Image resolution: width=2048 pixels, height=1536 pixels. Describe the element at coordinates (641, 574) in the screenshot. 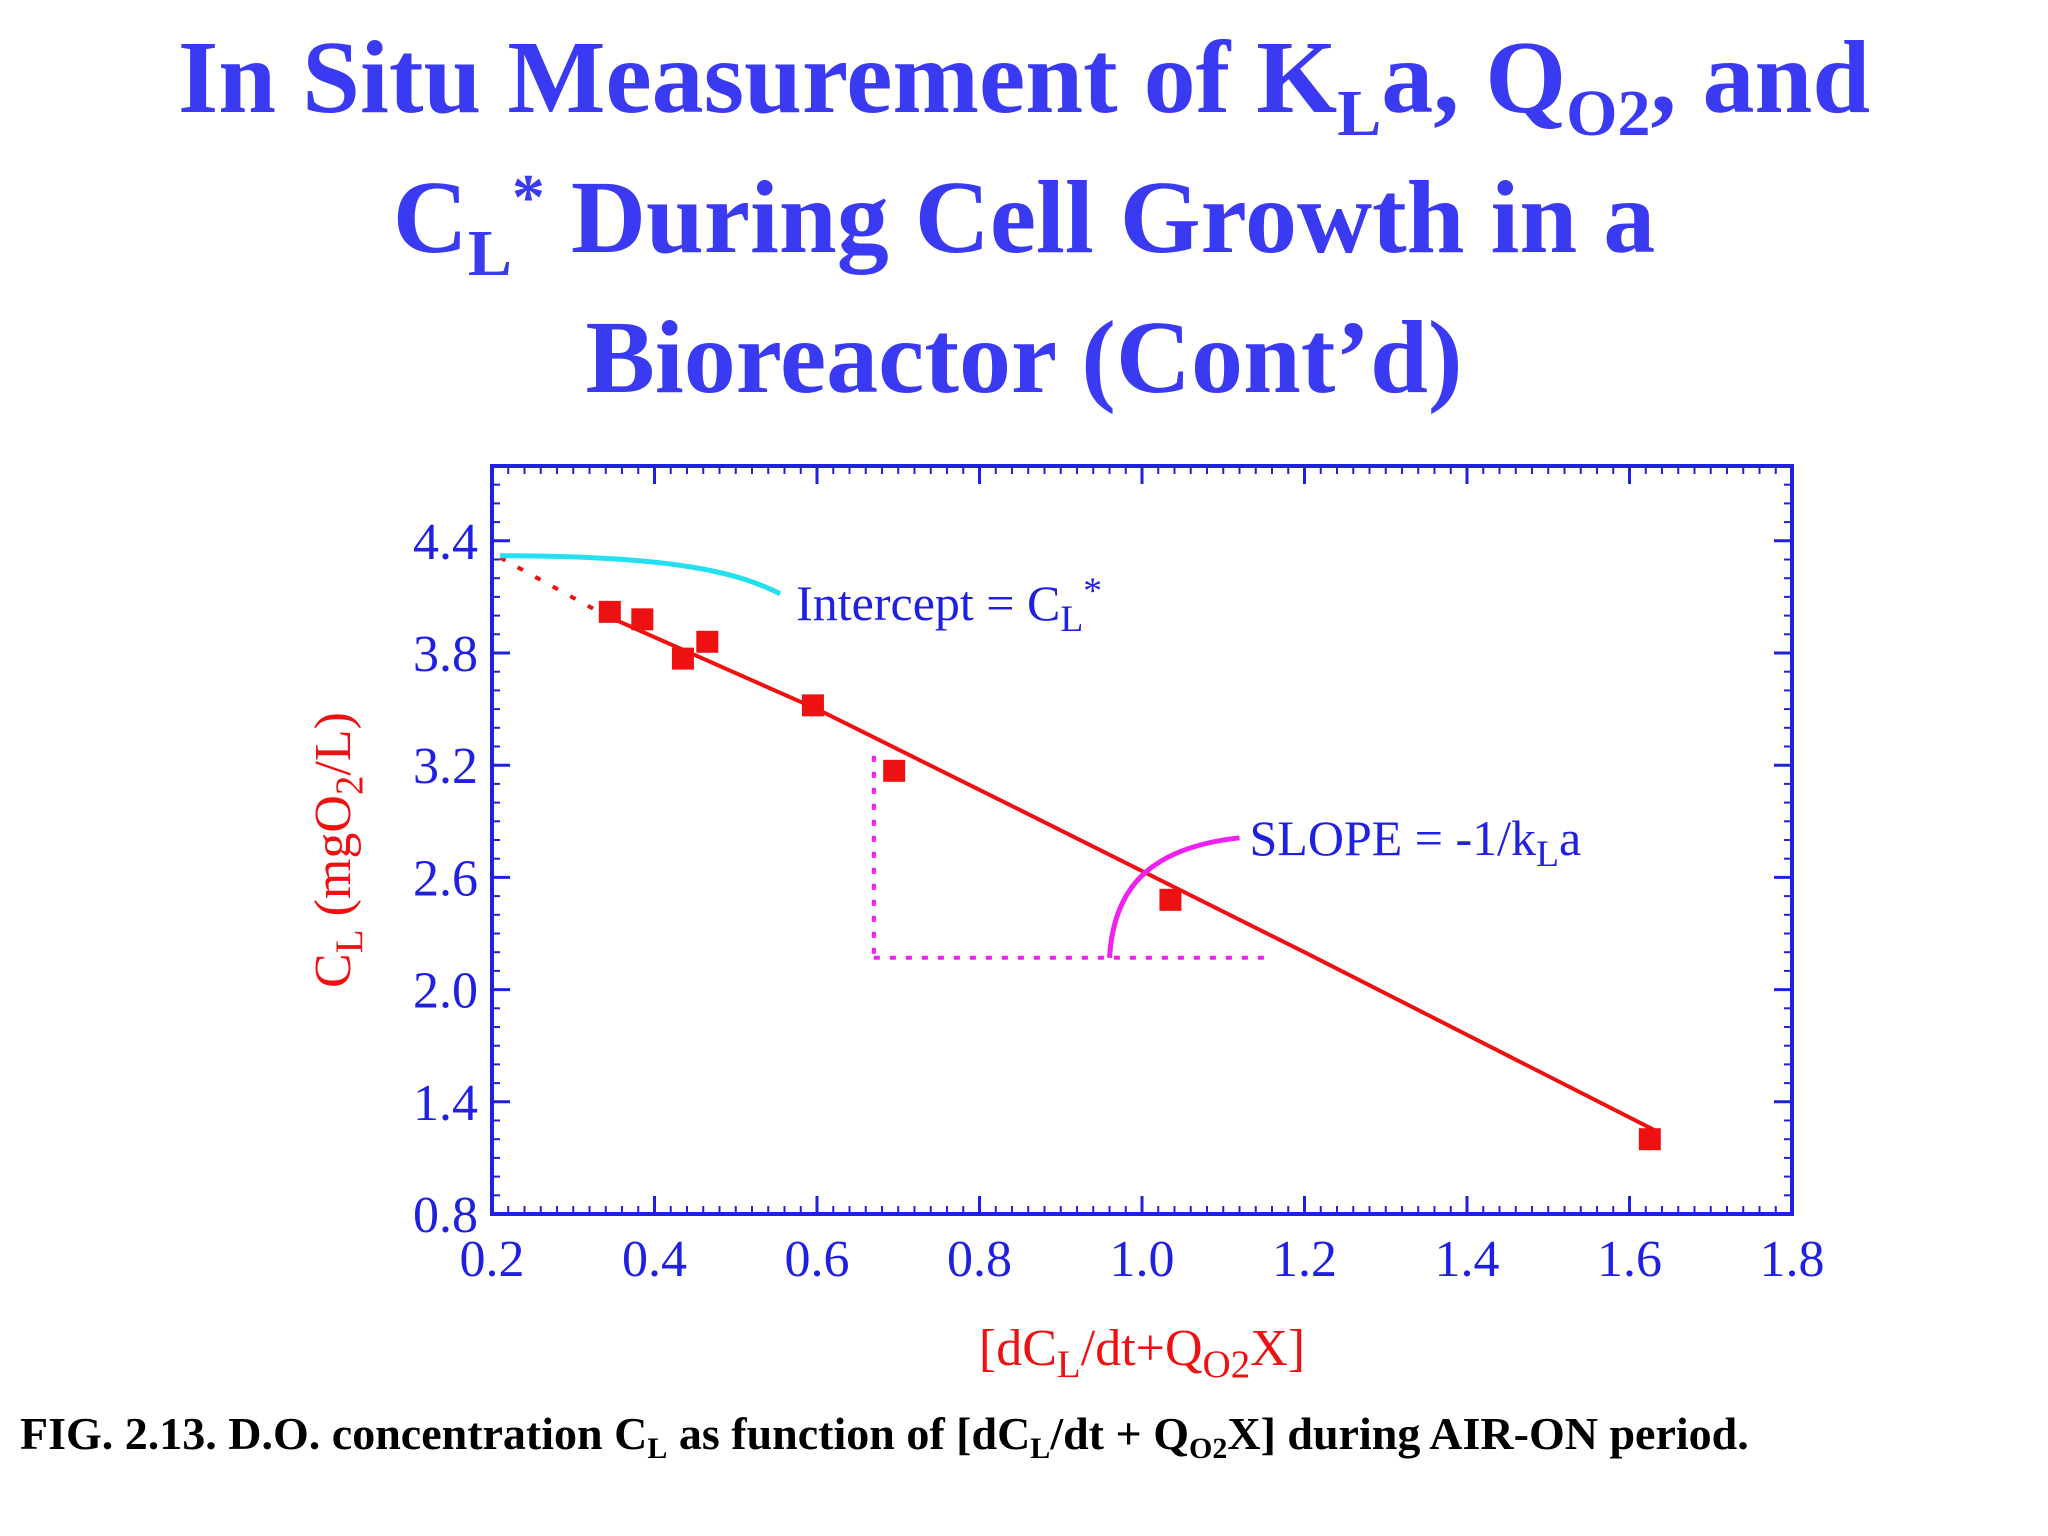

I see `intercept-pointer-curve` at that location.